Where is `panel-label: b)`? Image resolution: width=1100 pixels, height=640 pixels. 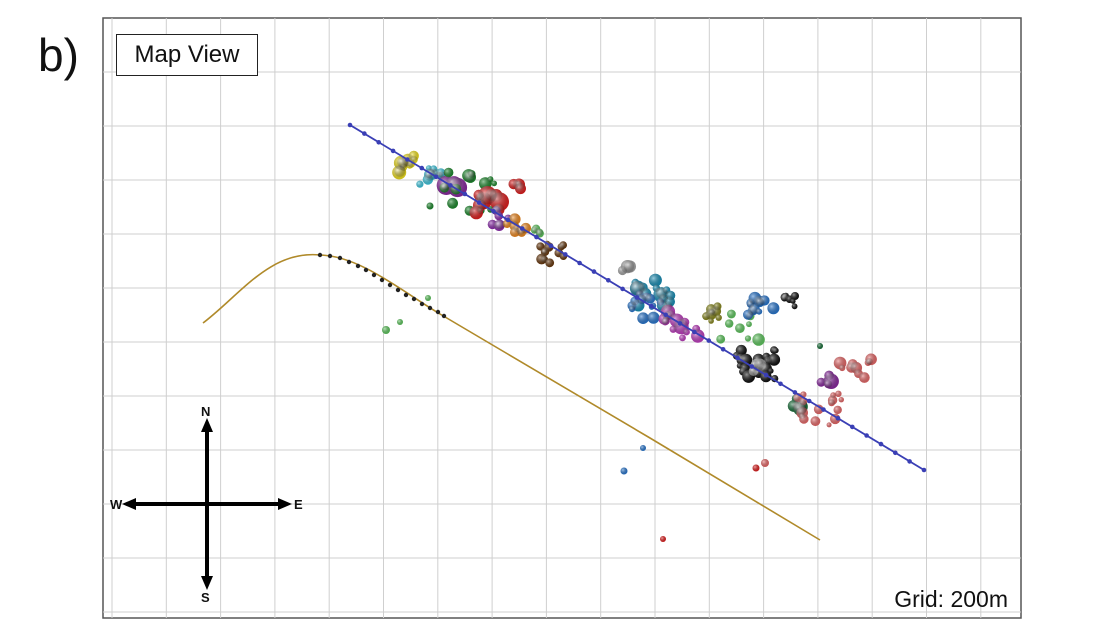
panel-label: b) is located at coordinates (58, 55).